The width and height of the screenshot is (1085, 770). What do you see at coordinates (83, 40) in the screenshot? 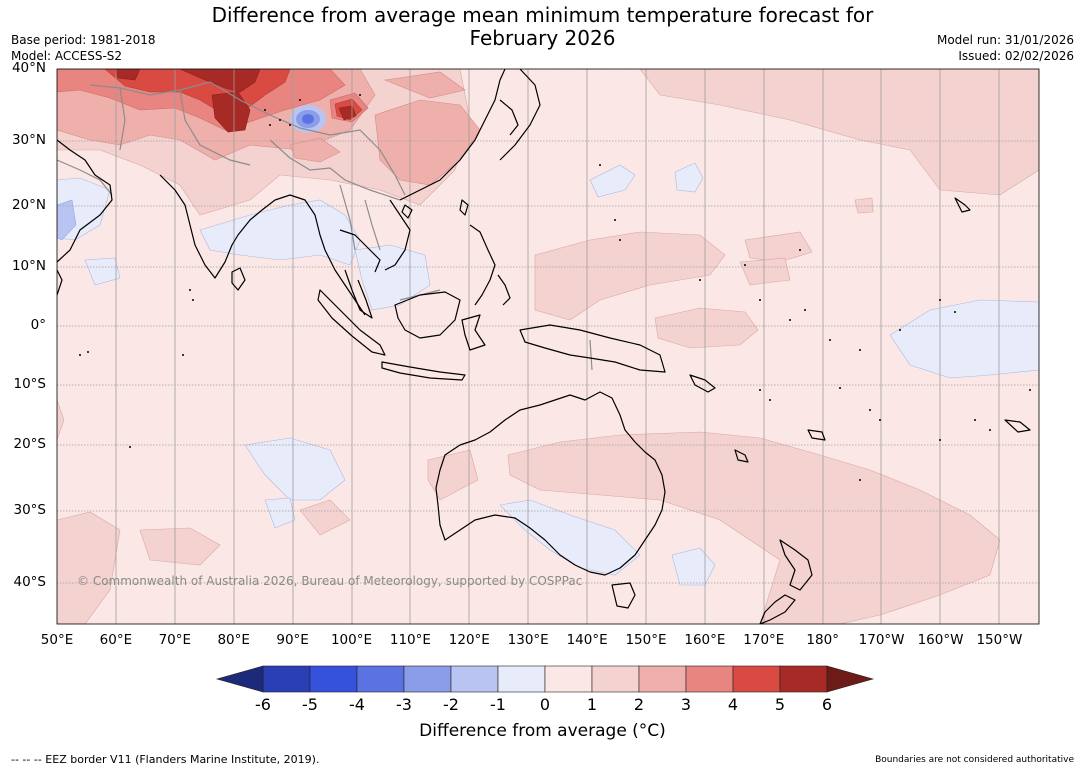
I see `base-period-text: Base period: 1981-2018` at bounding box center [83, 40].